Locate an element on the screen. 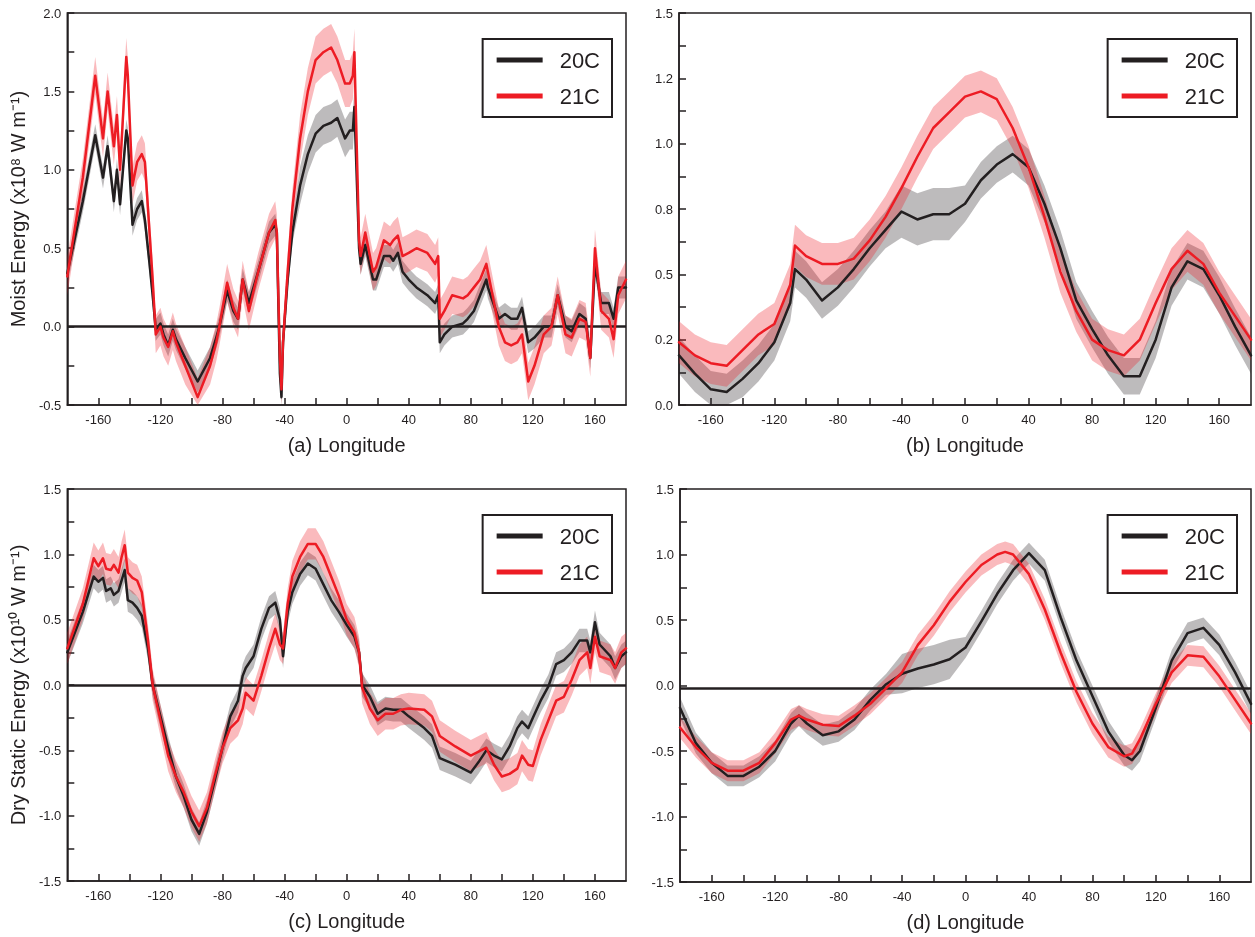 Image resolution: width=1255 pixels, height=937 pixels. y-tick-label: 1.2 is located at coordinates (663, 78).